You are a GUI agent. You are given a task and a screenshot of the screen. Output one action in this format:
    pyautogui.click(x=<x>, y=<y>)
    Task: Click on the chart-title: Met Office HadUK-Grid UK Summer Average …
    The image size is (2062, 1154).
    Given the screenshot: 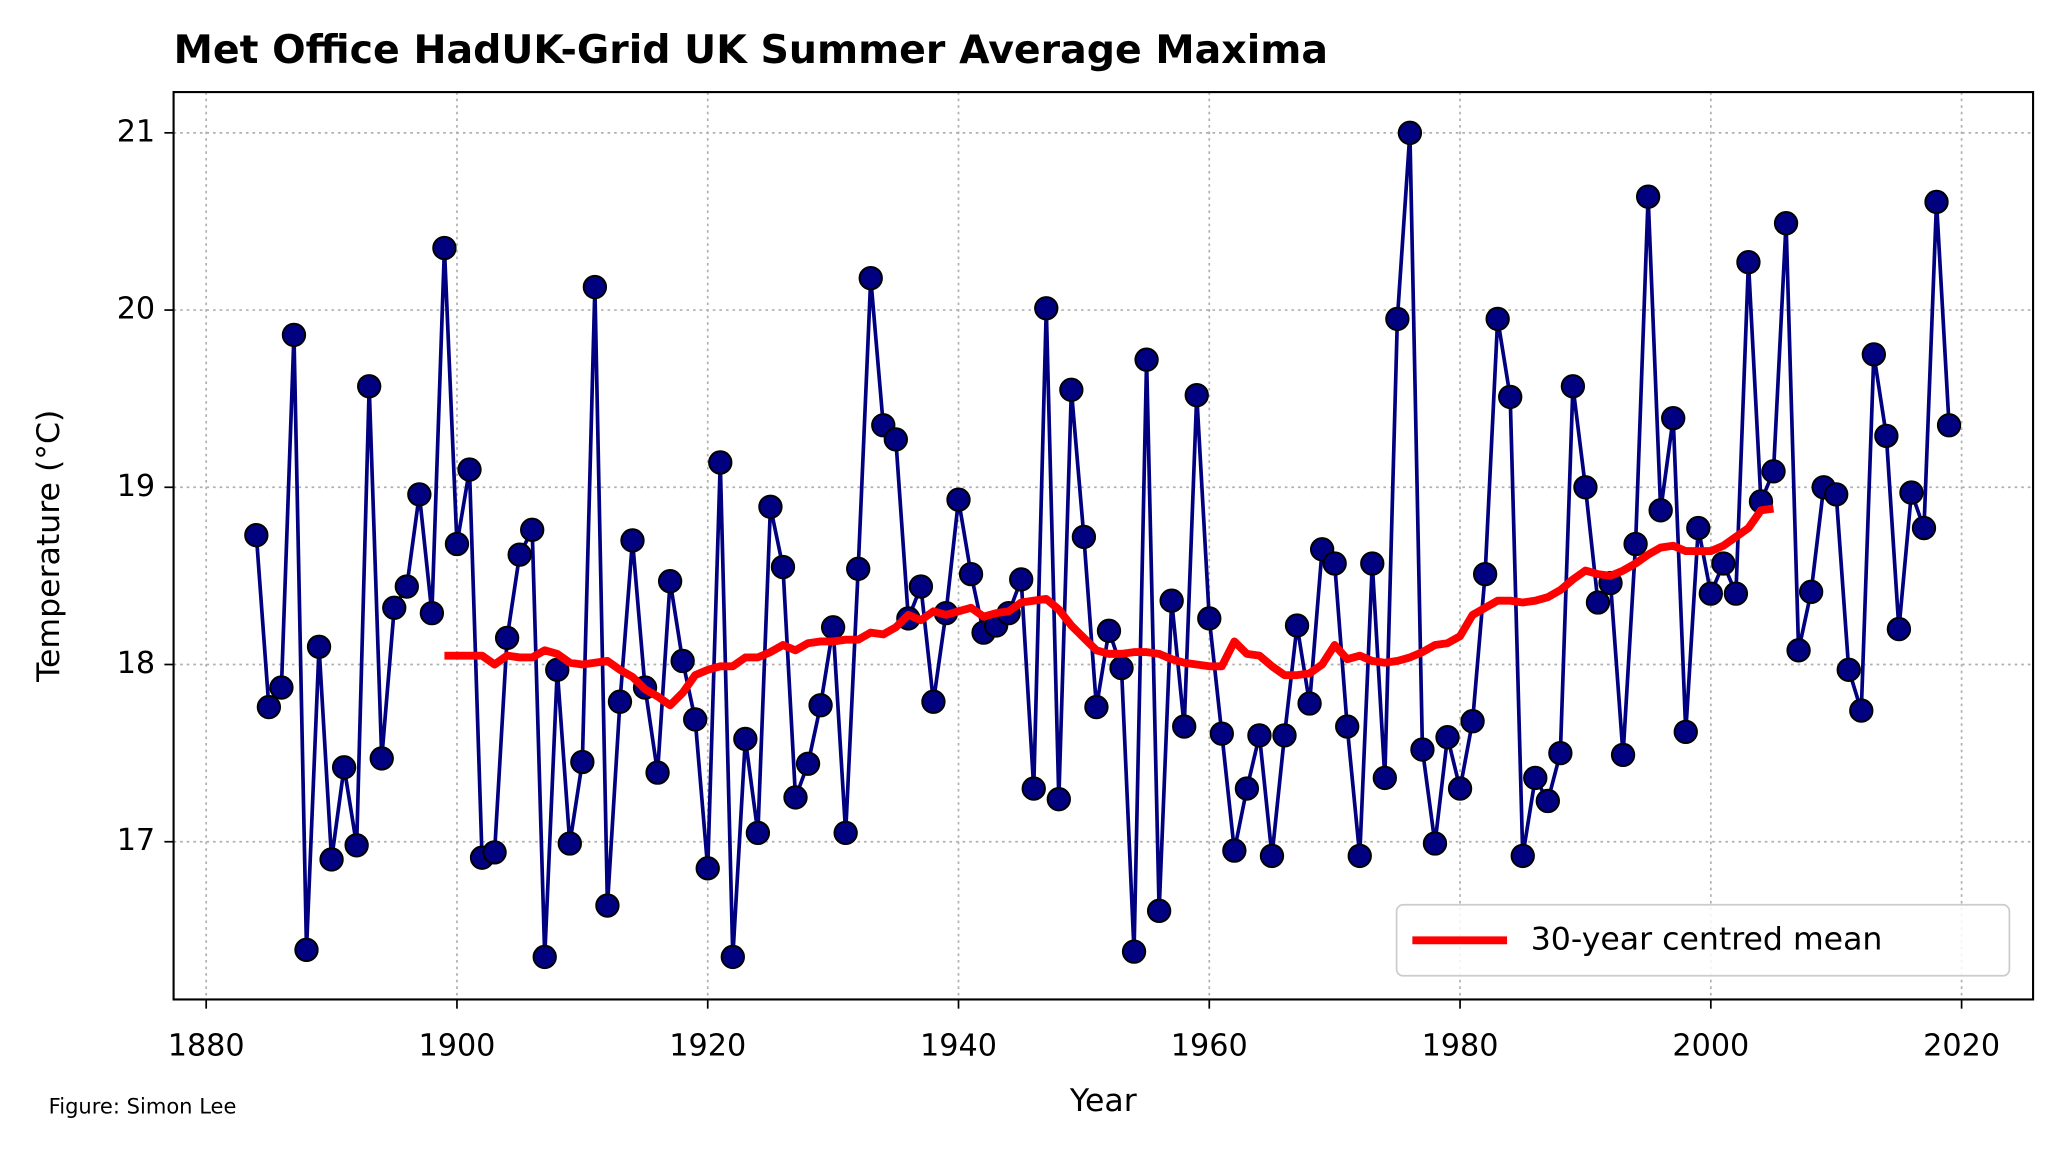 What is the action you would take?
    pyautogui.click(x=751, y=50)
    